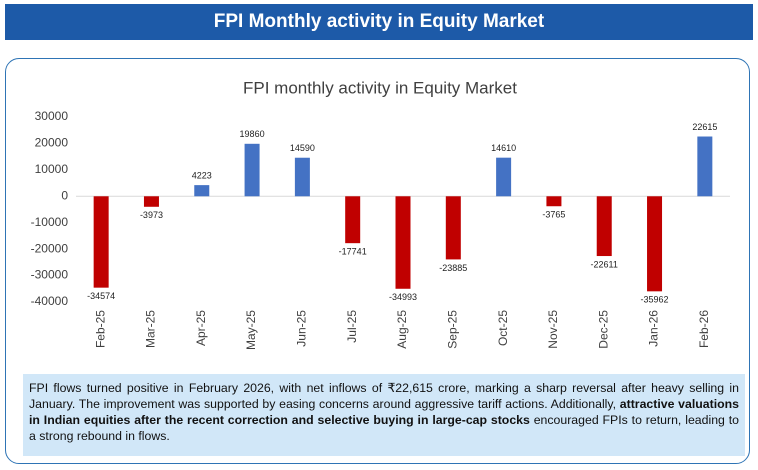  Describe the element at coordinates (655, 300) in the screenshot. I see `data-label: -35962` at that location.